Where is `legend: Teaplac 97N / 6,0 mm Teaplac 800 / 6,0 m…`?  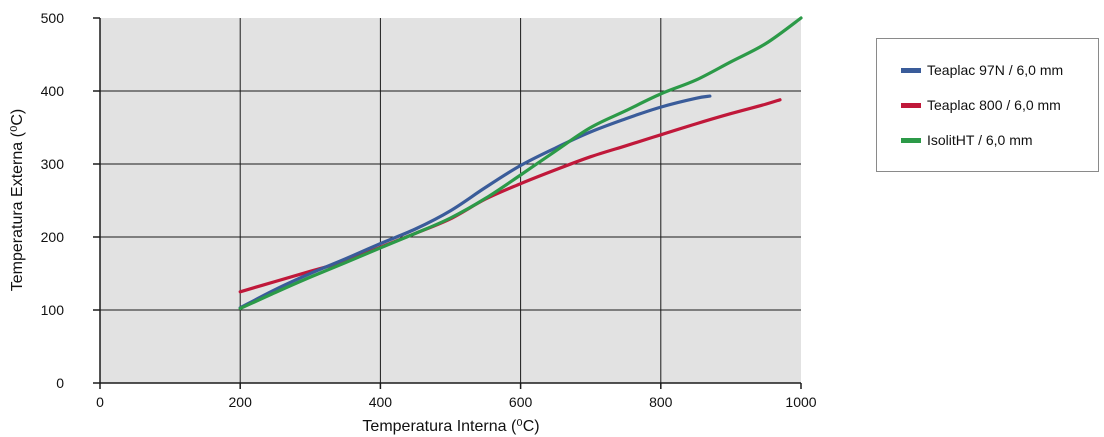 legend: Teaplac 97N / 6,0 mm Teaplac 800 / 6,0 m… is located at coordinates (987, 105).